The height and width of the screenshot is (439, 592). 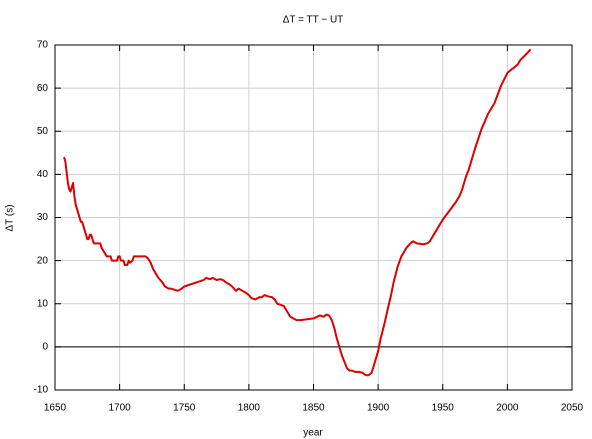 What do you see at coordinates (572, 408) in the screenshot?
I see `x-tick-label: 2050` at bounding box center [572, 408].